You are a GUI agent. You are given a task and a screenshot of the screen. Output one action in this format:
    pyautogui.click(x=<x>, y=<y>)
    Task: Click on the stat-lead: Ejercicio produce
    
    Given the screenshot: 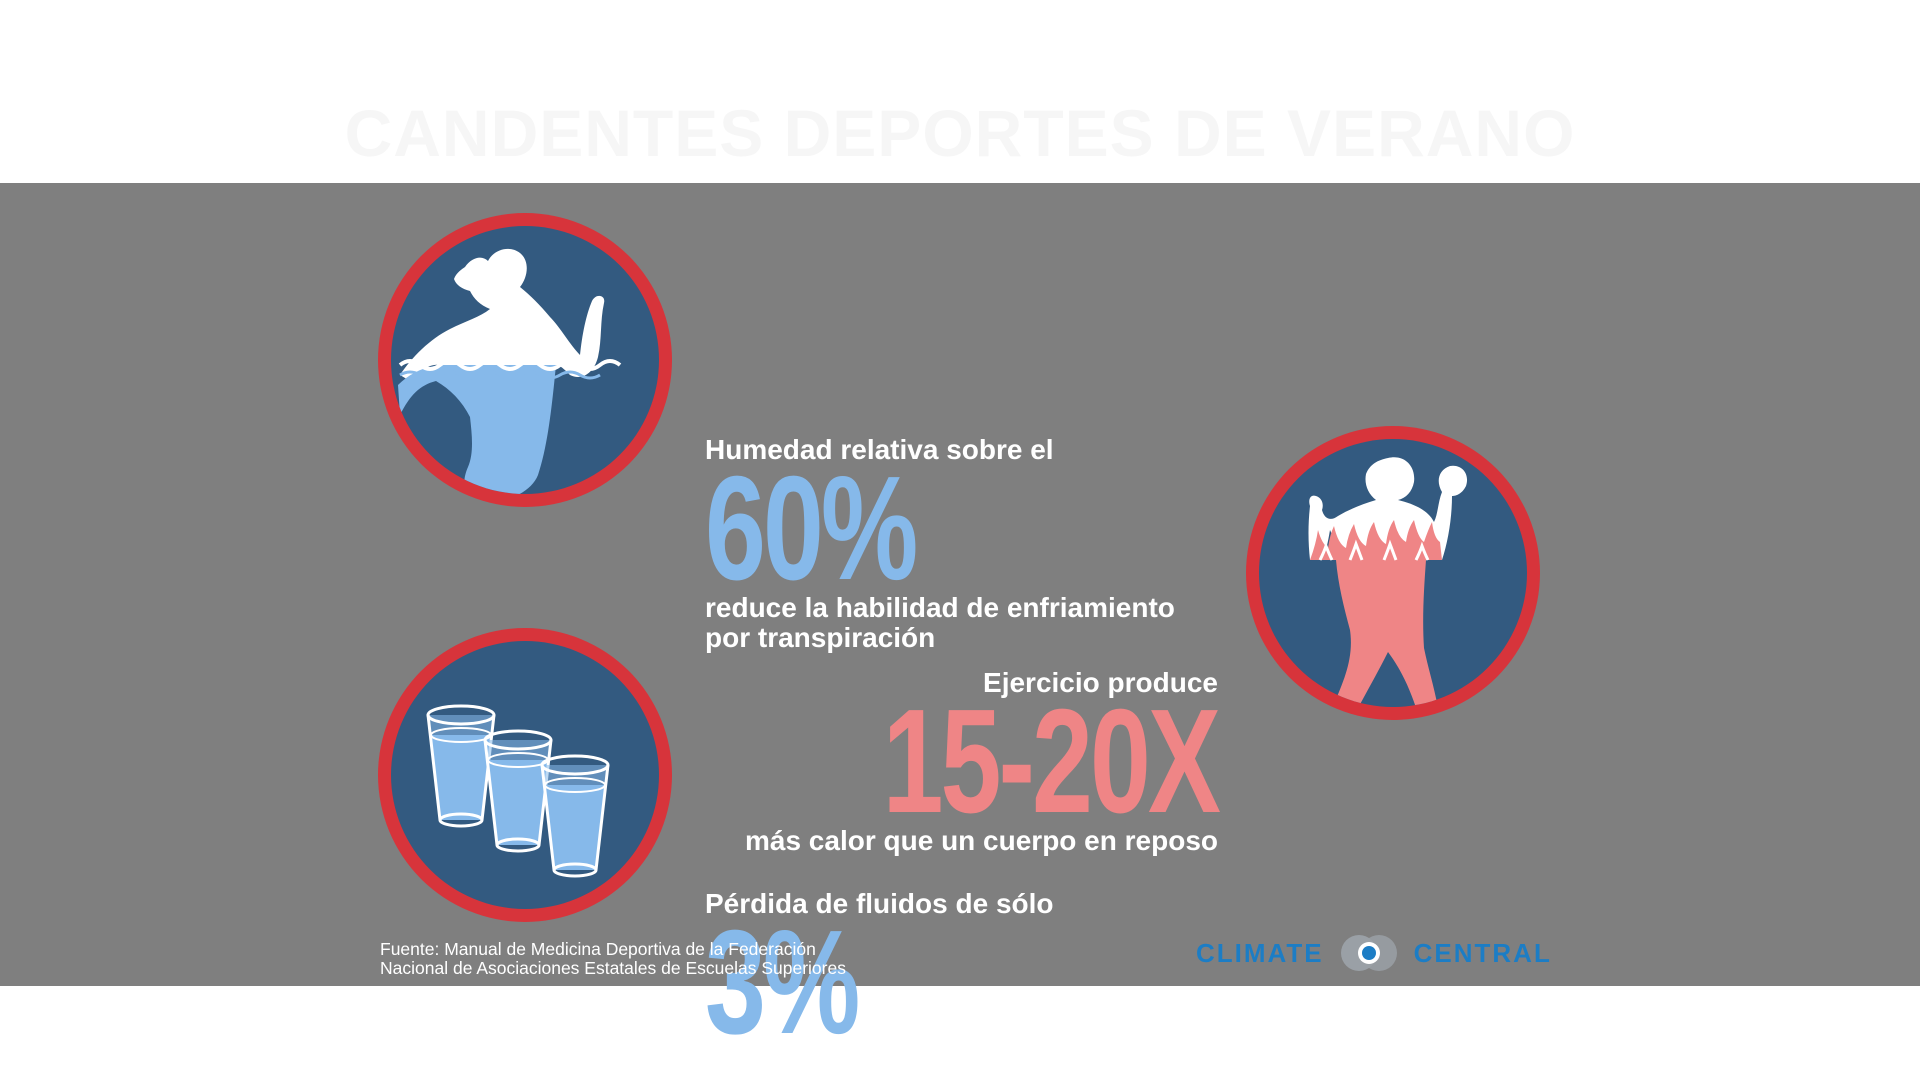 What is the action you would take?
    pyautogui.click(x=1100, y=682)
    